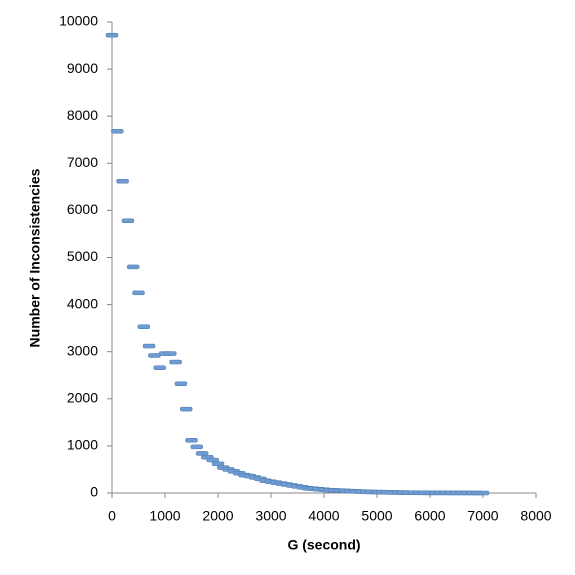 Image resolution: width=575 pixels, height=575 pixels. I want to click on x-tick-label: 4000, so click(323, 516).